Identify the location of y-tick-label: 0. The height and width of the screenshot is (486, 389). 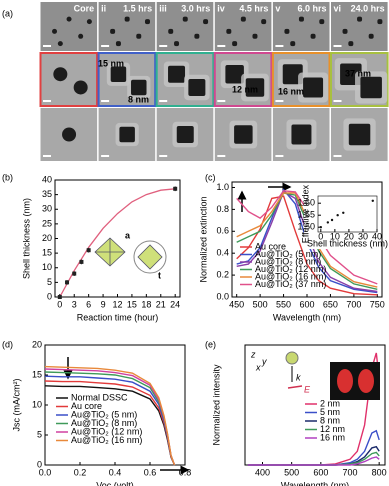
(39, 464).